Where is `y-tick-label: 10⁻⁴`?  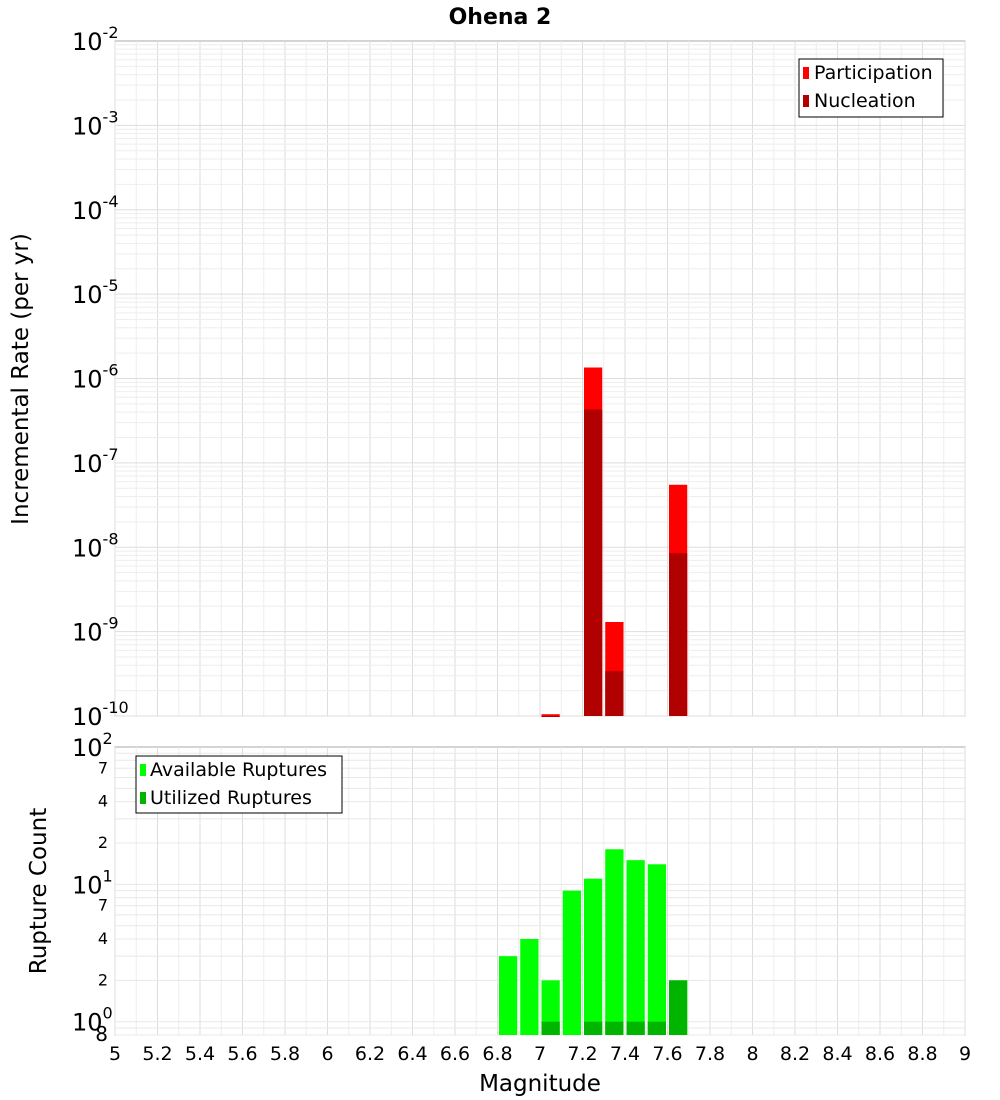
y-tick-label: 10⁻⁴ is located at coordinates (95, 208).